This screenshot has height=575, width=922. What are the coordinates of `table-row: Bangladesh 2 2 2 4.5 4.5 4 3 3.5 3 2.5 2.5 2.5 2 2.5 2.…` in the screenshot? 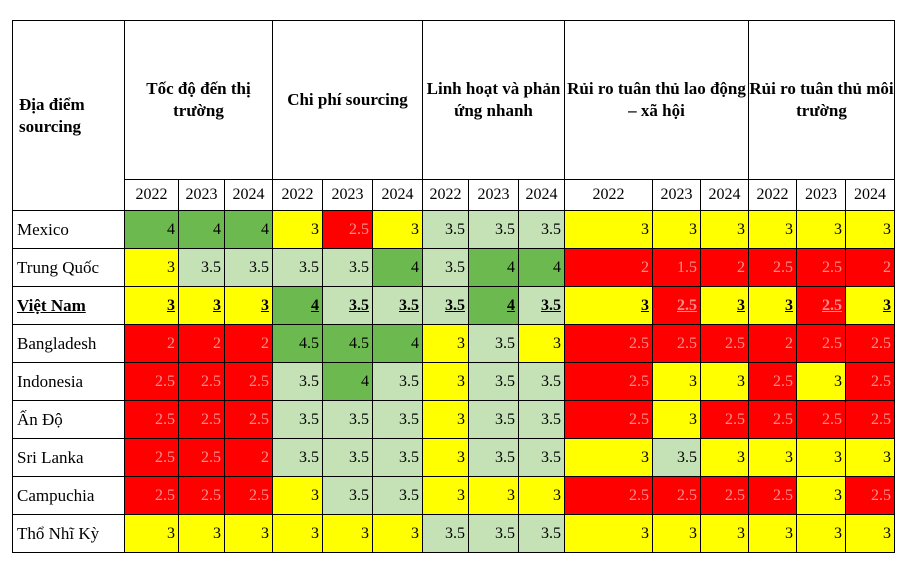 It's located at (453, 343).